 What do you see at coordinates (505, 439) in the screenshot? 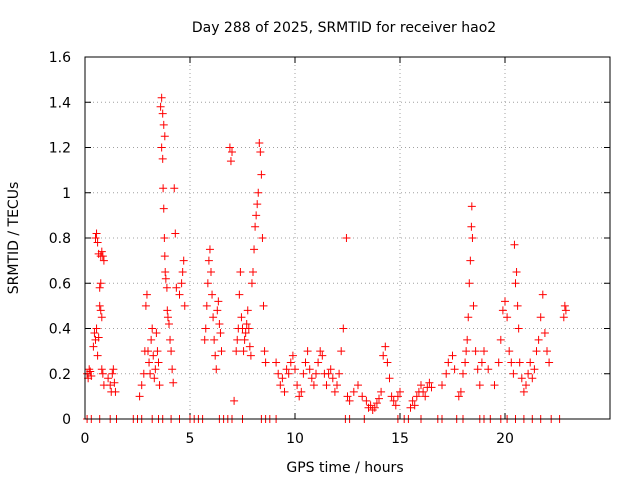
I see `x-tick-label: 20` at bounding box center [505, 439].